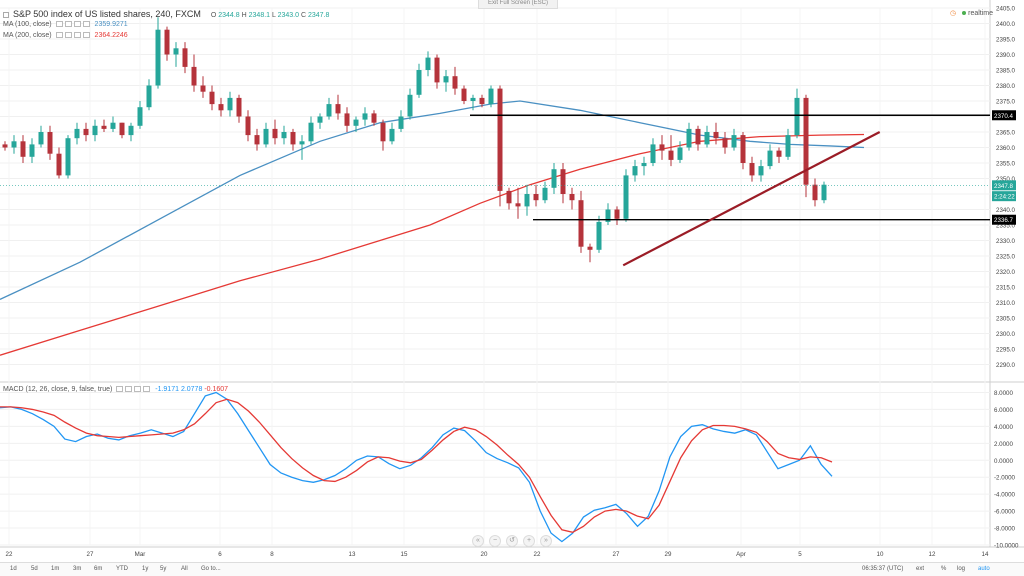 The width and height of the screenshot is (1024, 576). What do you see at coordinates (985, 554) in the screenshot?
I see `time-tick-label: 14` at bounding box center [985, 554].